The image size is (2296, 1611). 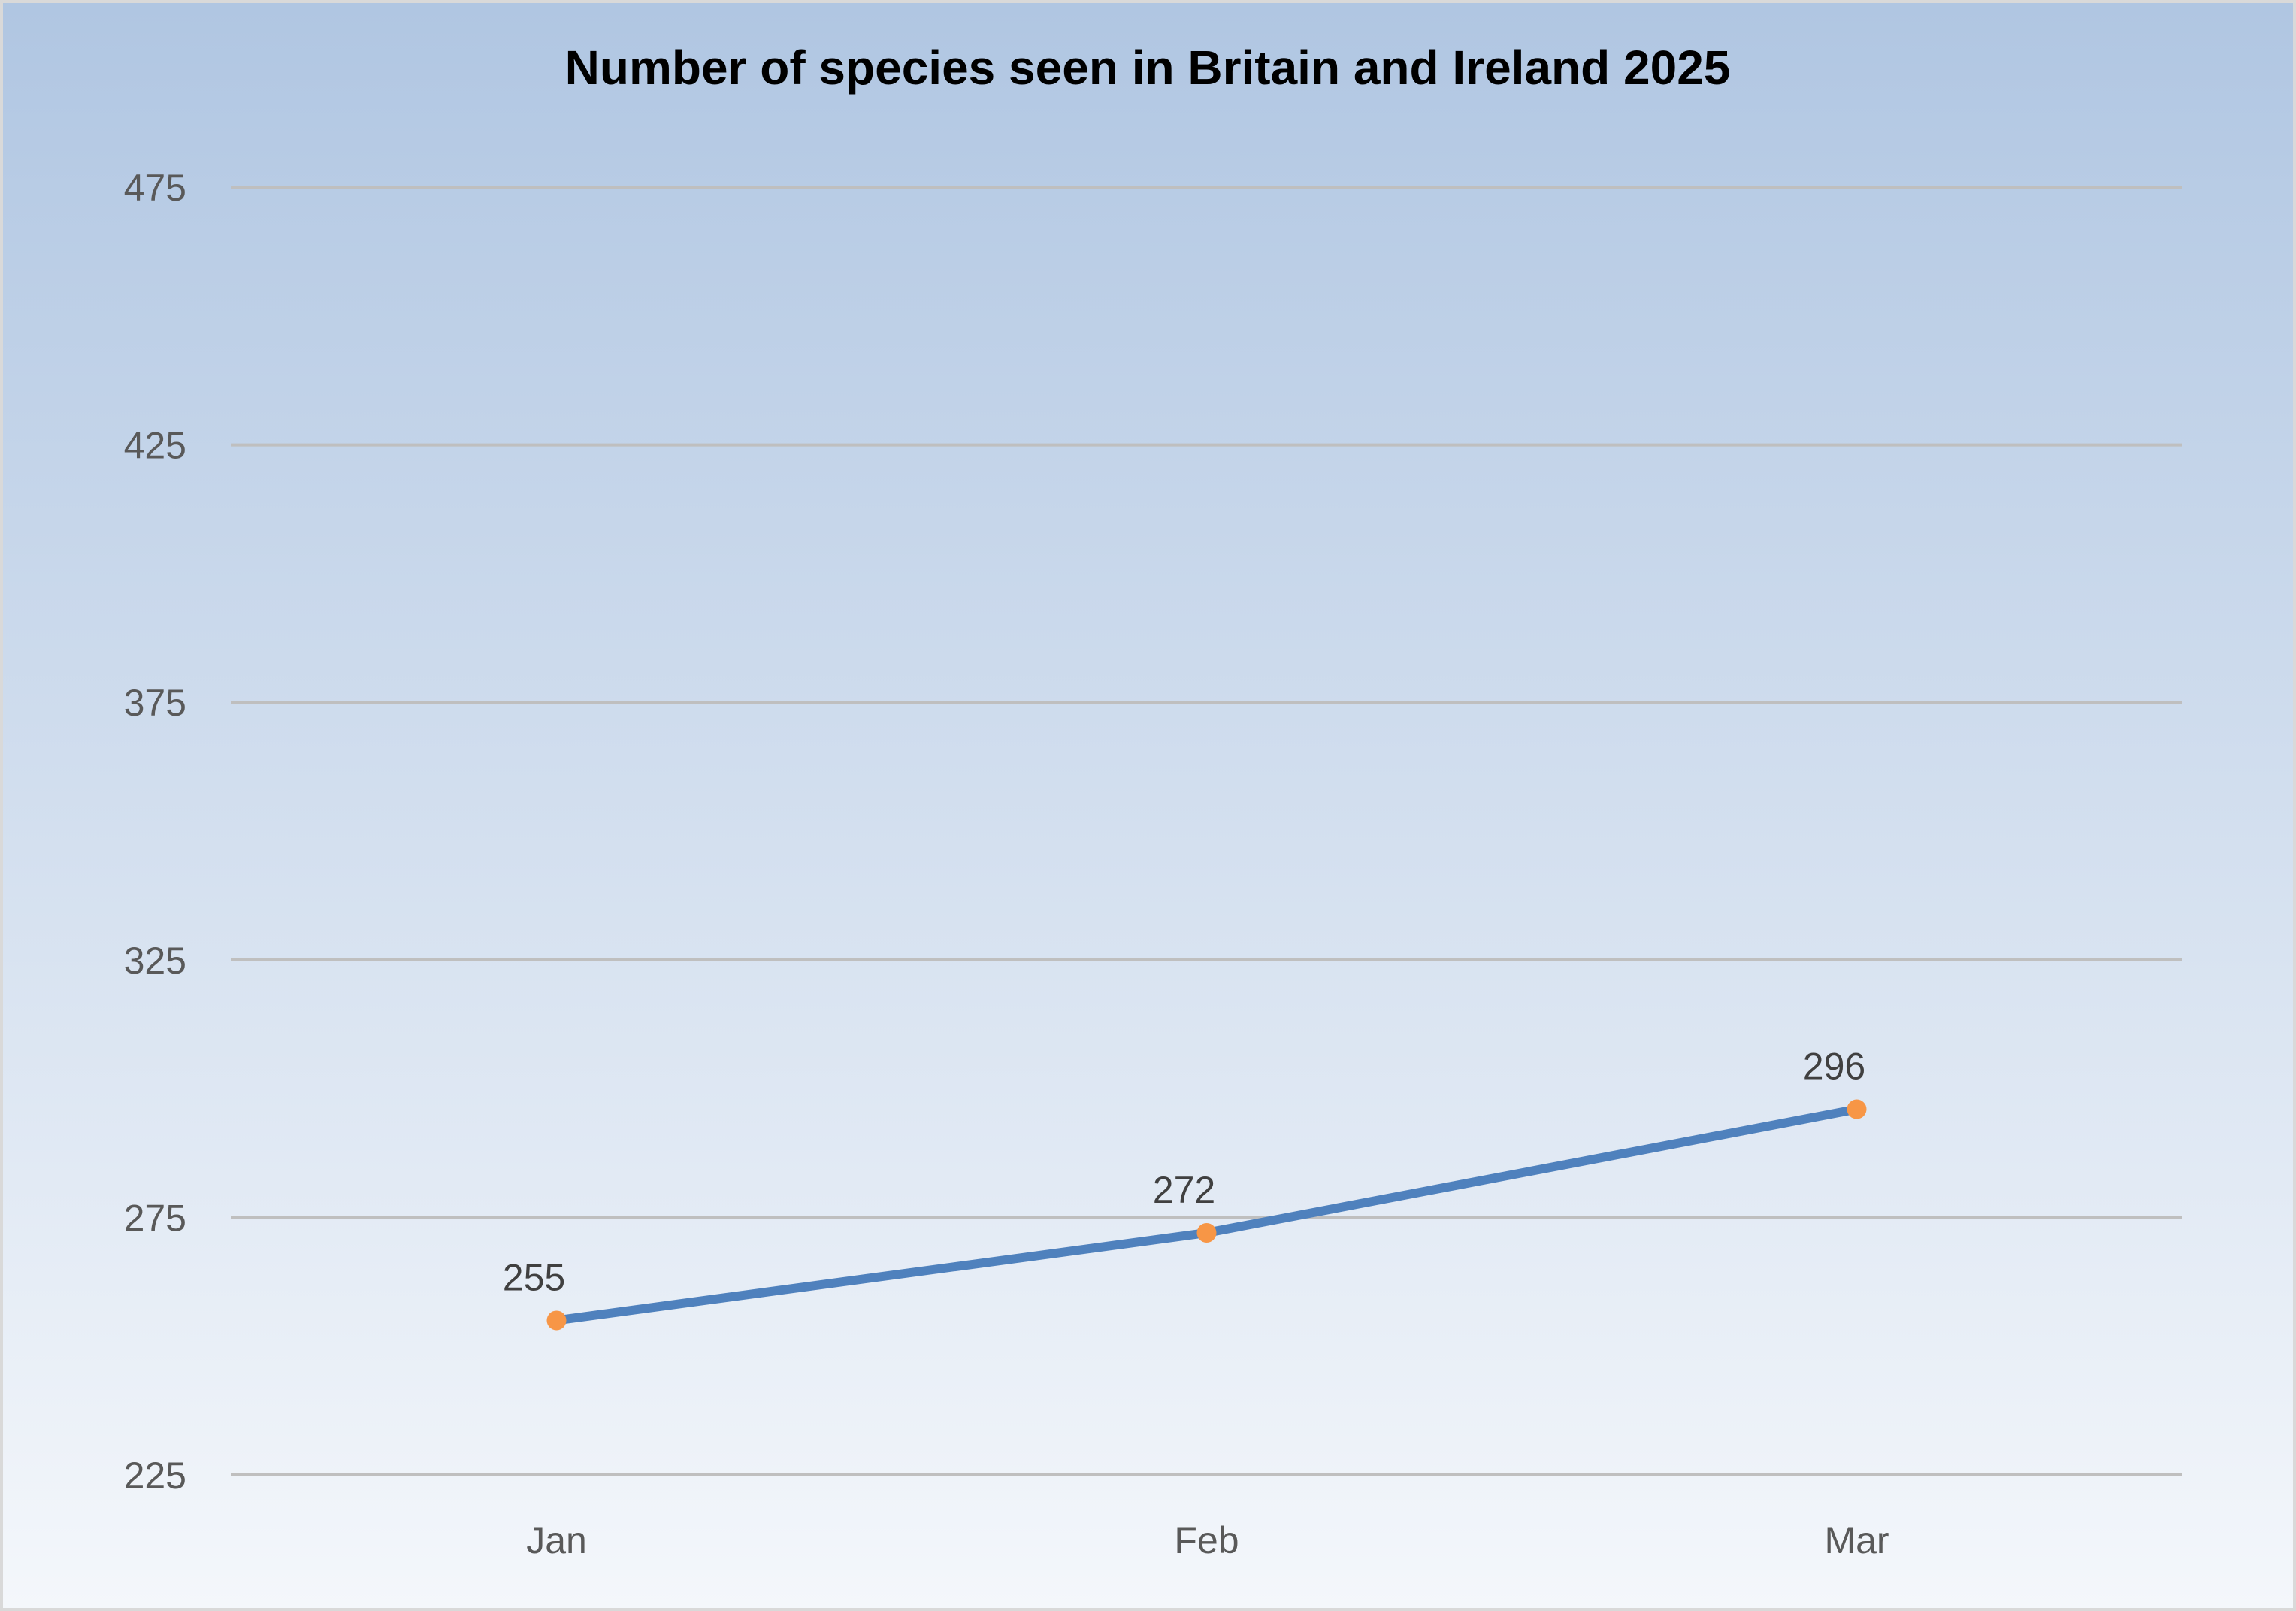 I want to click on data-label: 255, so click(x=534, y=1277).